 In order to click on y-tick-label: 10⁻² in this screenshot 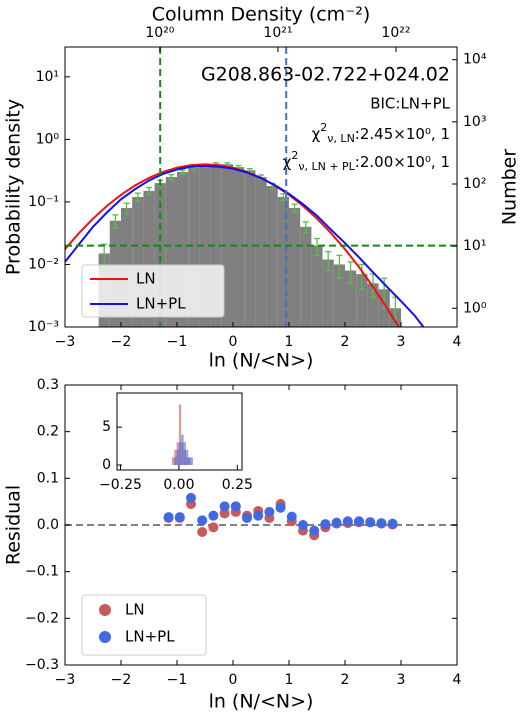, I will do `click(43, 264)`.